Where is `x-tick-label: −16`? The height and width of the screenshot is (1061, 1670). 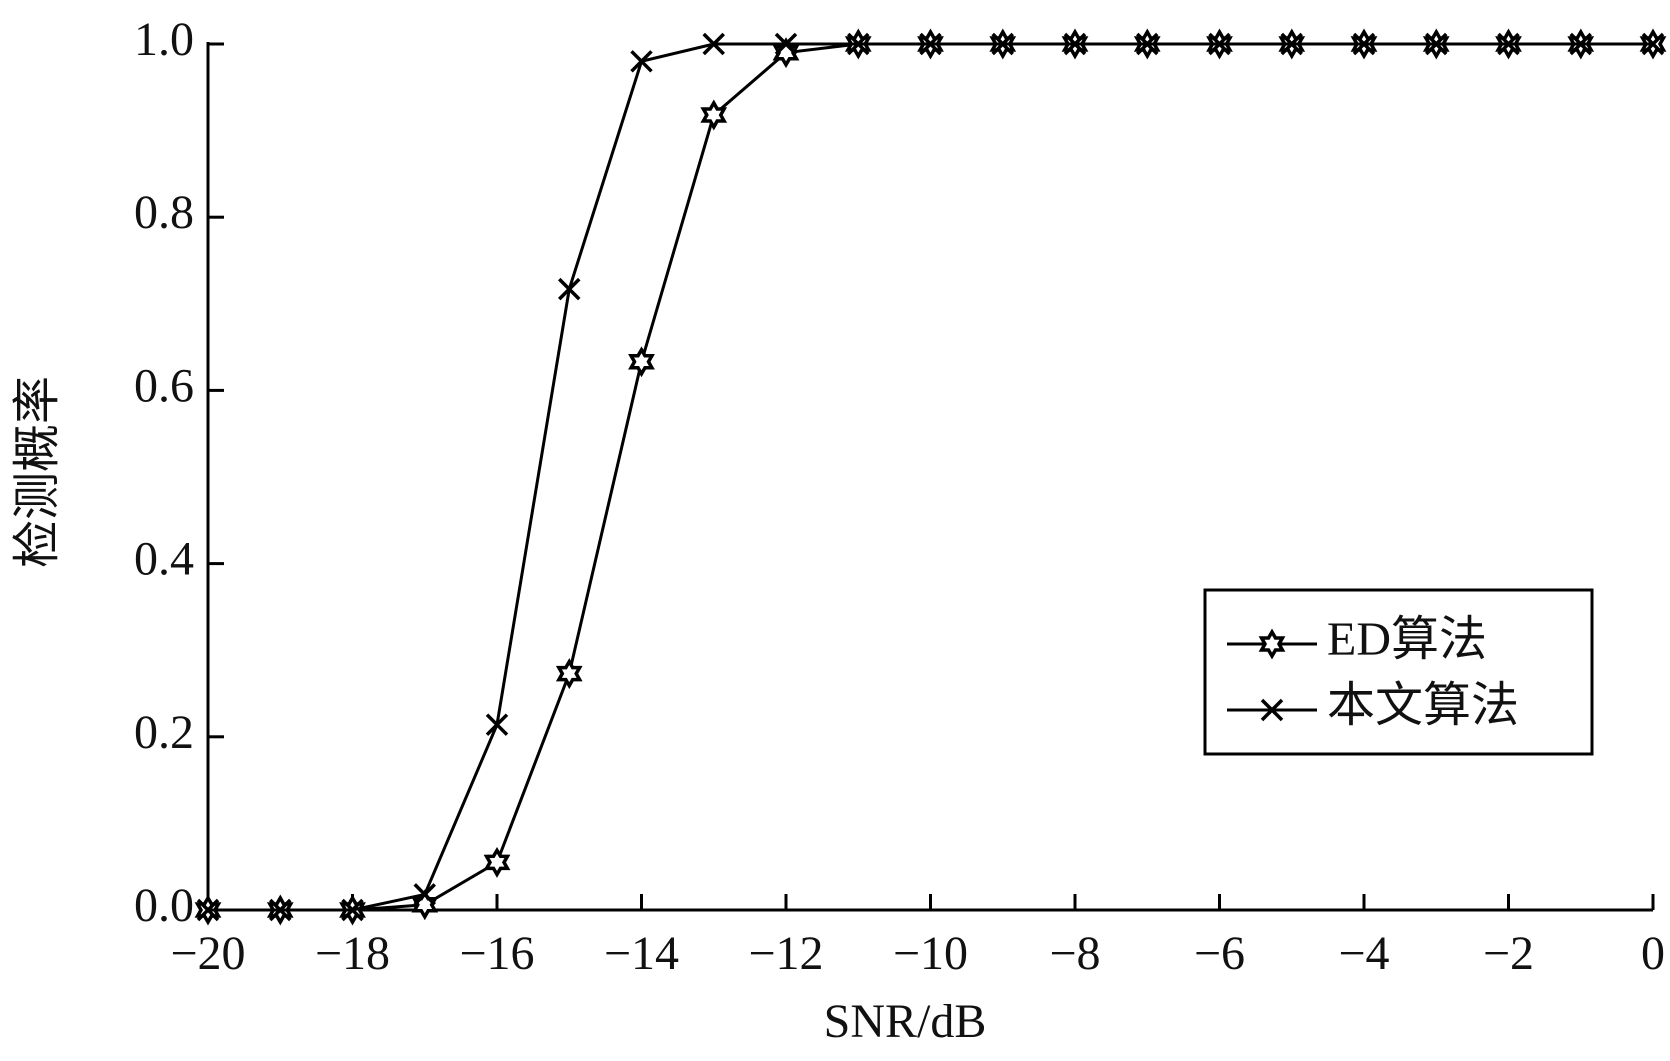
x-tick-label: −16 is located at coordinates (496, 953).